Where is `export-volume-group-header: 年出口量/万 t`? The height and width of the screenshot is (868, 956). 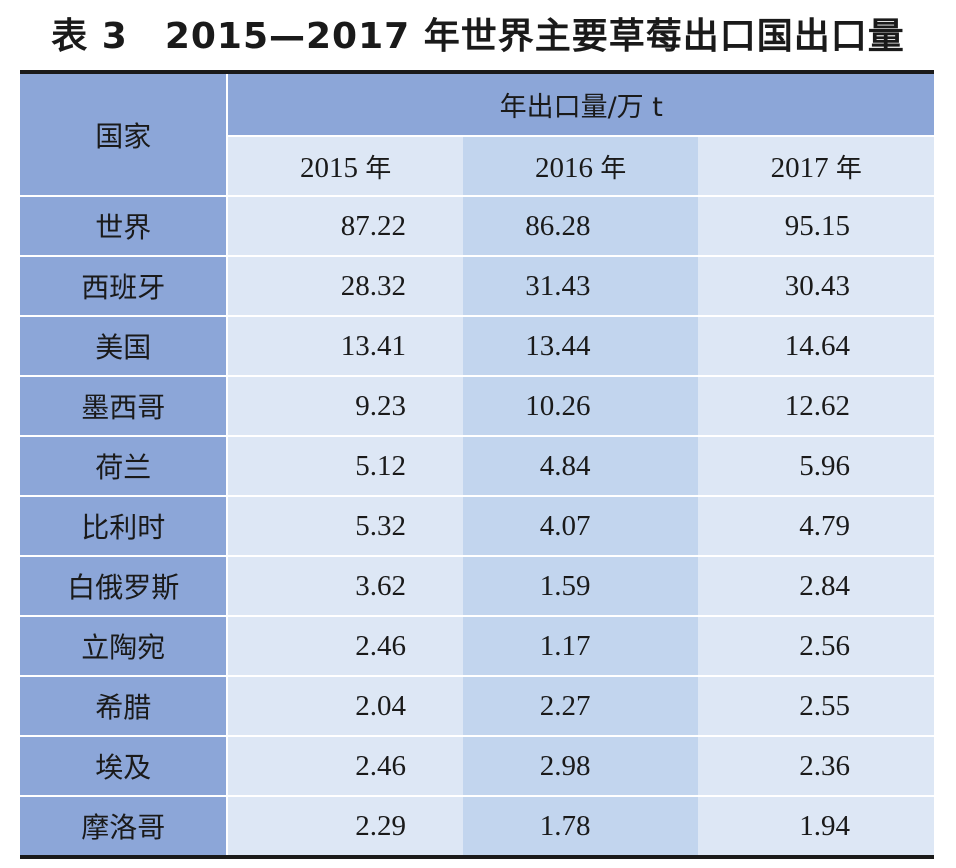
export-volume-group-header: 年出口量/万 t is located at coordinates (580, 104).